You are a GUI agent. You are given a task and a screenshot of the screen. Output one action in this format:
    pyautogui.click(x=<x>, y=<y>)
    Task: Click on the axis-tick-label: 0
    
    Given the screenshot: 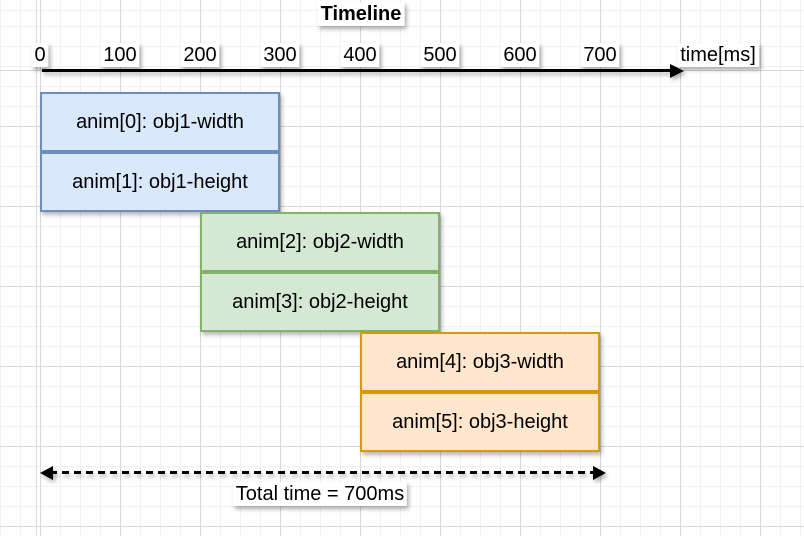 What is the action you would take?
    pyautogui.click(x=40, y=55)
    